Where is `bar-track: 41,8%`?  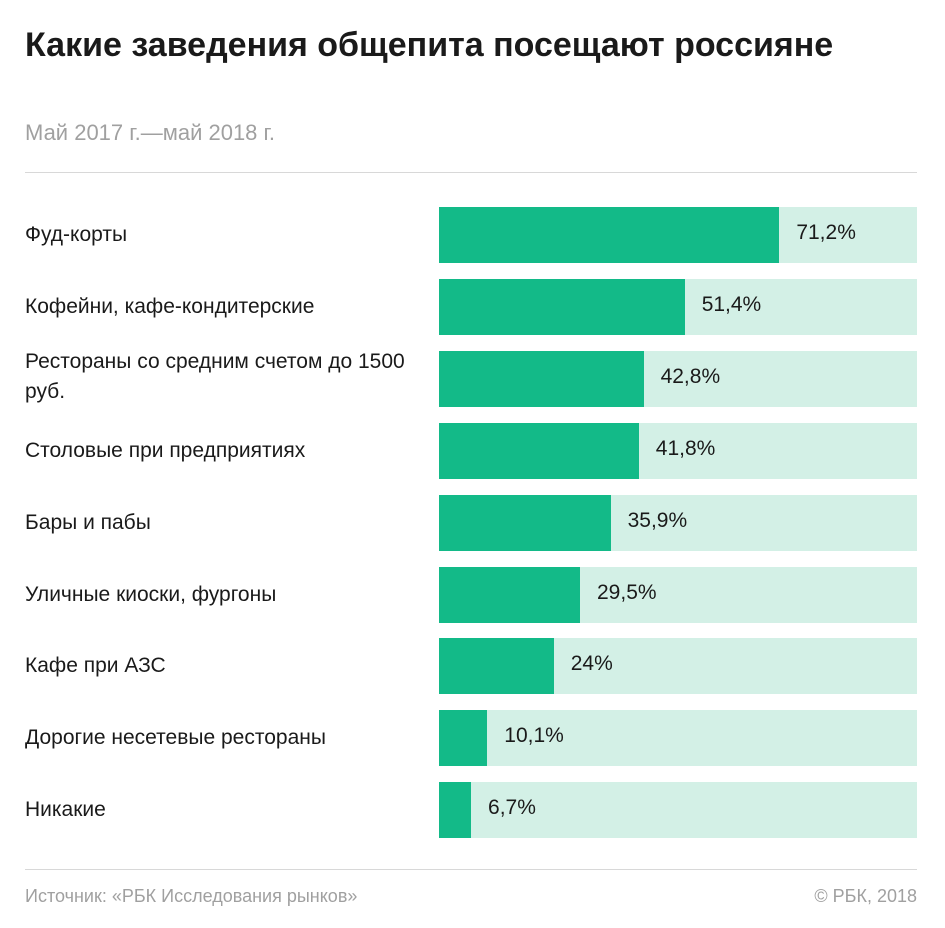 bar-track: 41,8% is located at coordinates (678, 450).